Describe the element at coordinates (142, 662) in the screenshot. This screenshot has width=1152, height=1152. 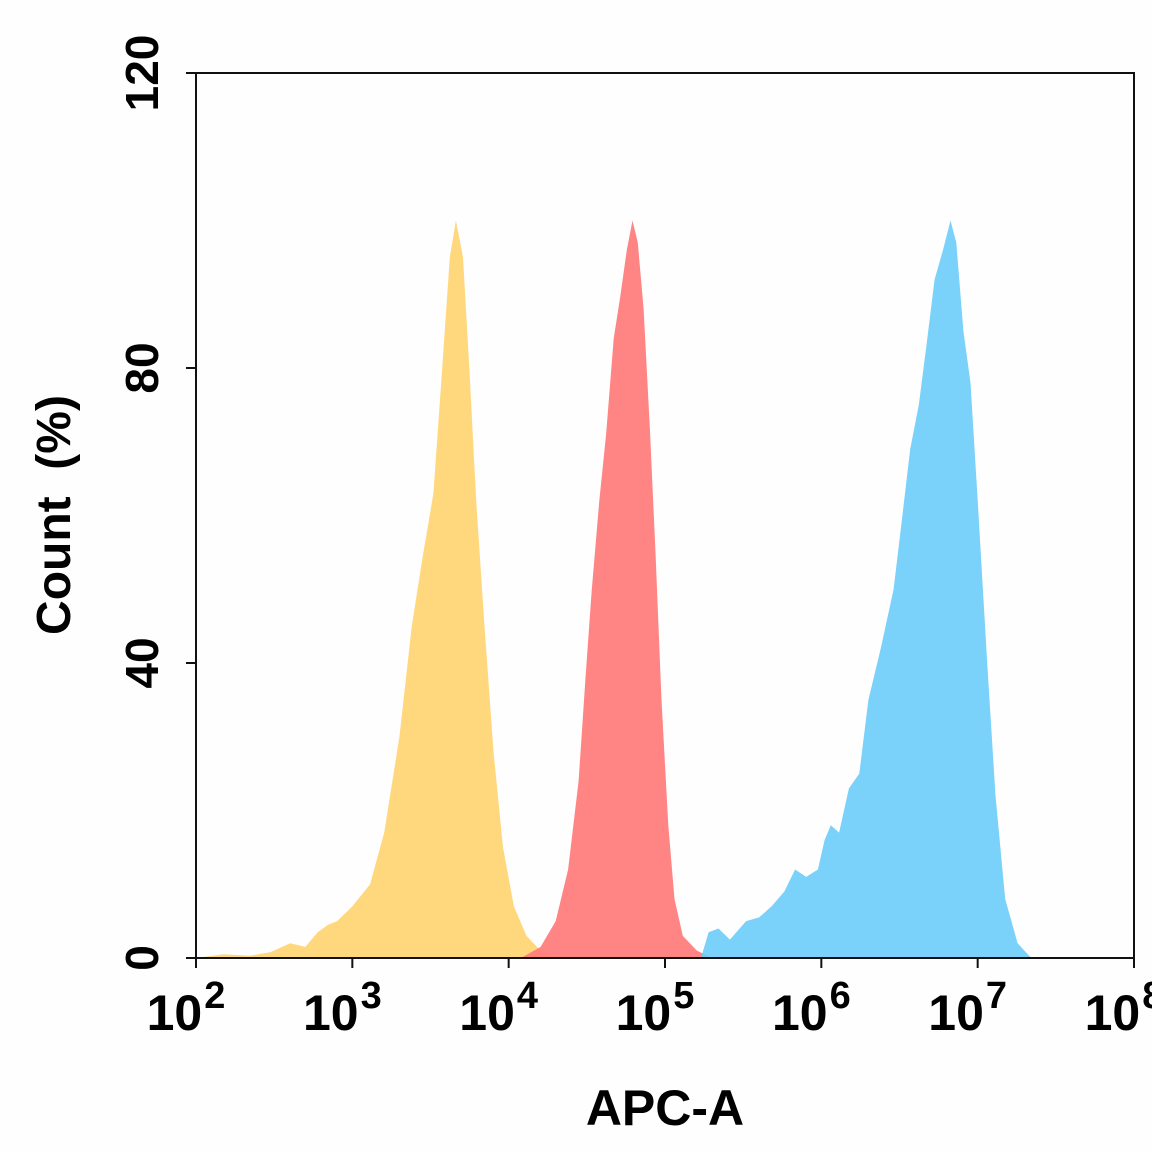
I see `y-tick-label: 40` at that location.